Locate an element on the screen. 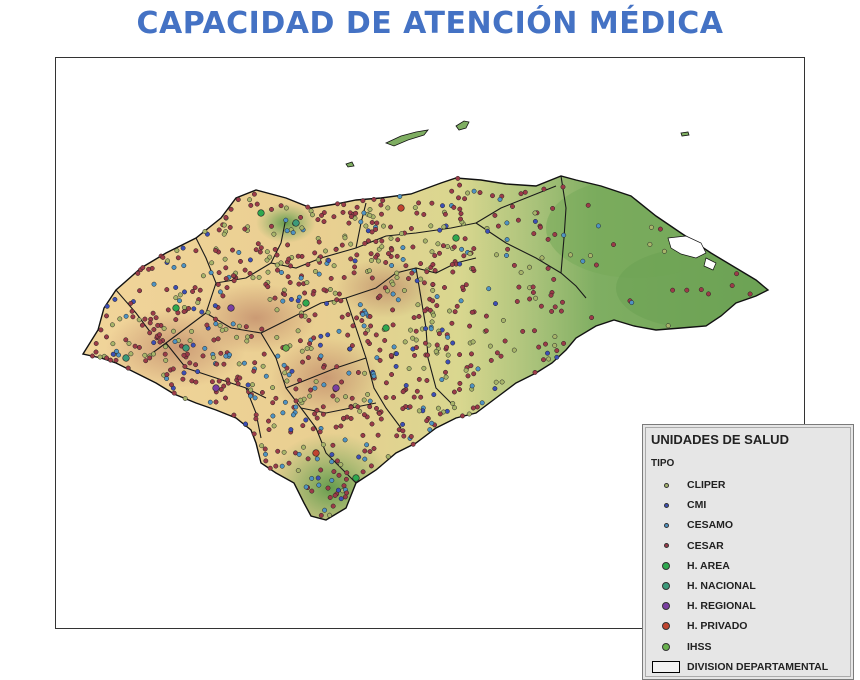 This screenshot has width=860, height=680. legend-item-h-nacional: H. NACIONAL is located at coordinates (751, 586).